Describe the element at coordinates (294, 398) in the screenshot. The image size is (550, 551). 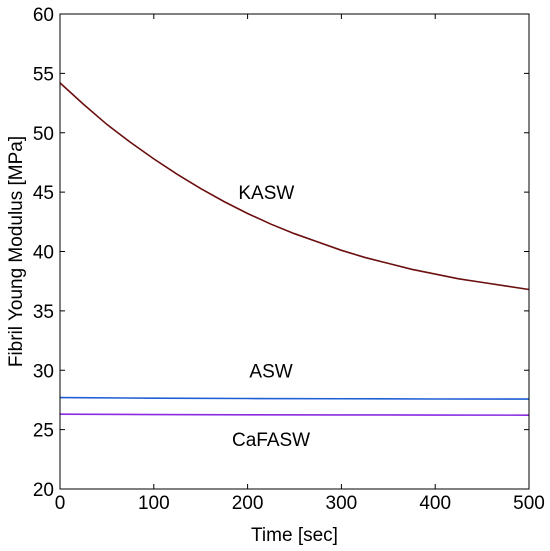
I see `series-line-asw` at that location.